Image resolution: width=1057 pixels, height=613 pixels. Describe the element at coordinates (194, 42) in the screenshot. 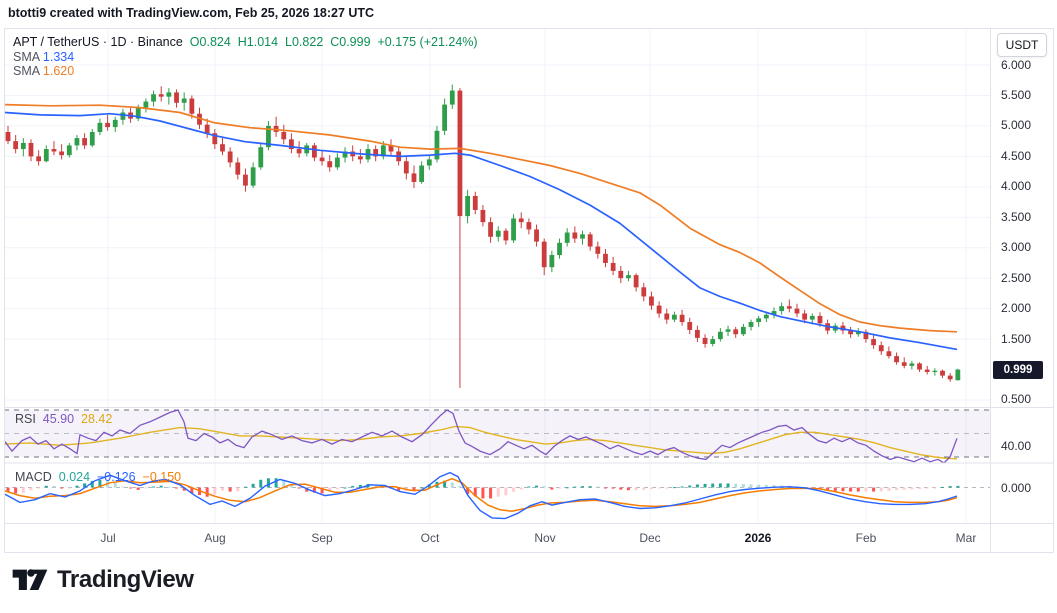

I see `open-label: O` at that location.